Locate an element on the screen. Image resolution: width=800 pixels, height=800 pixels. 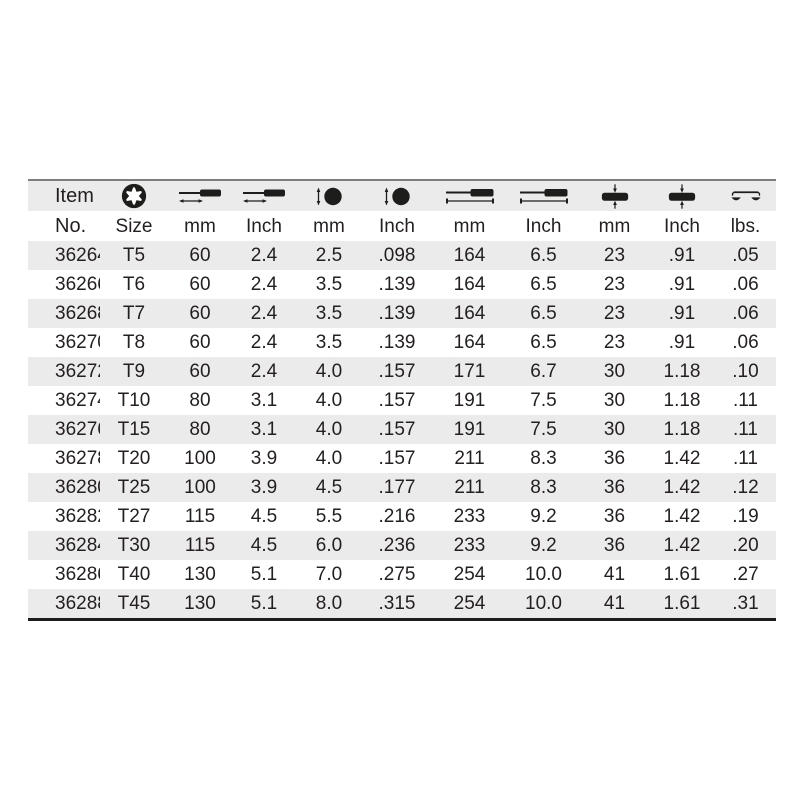
overall-mm-cell: 191 is located at coordinates (469, 400).